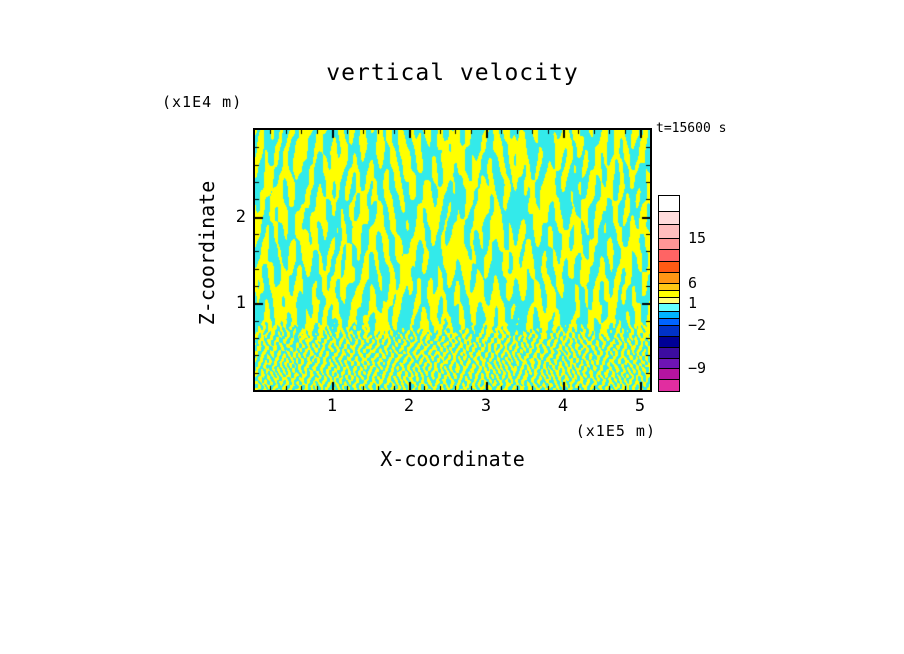 The width and height of the screenshot is (904, 654). Describe the element at coordinates (697, 238) in the screenshot. I see `colorbar-tick-label: 15` at that location.